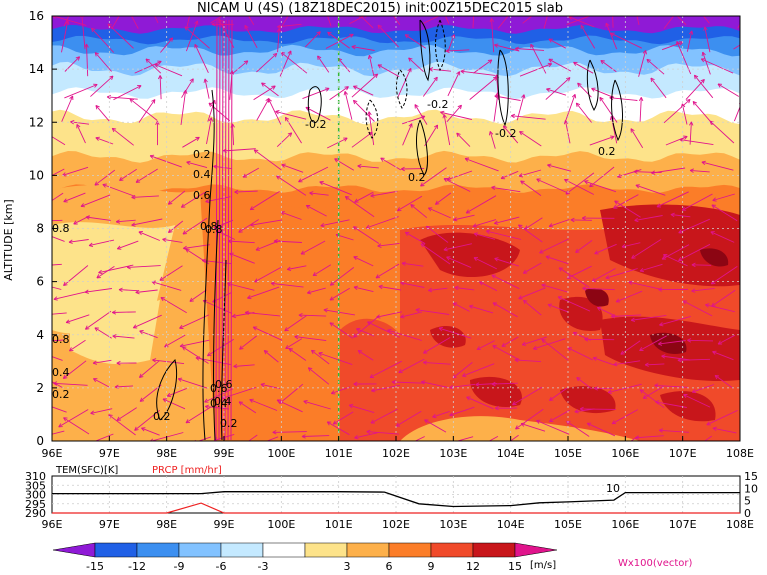 The width and height of the screenshot is (767, 575). What do you see at coordinates (751, 476) in the screenshot?
I see `lower-y-tick-right: 15` at bounding box center [751, 476].